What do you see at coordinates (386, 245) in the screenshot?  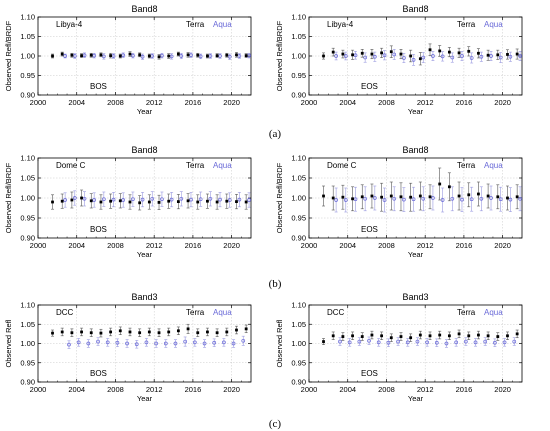 I see `xtick-label: 2008` at bounding box center [386, 245].